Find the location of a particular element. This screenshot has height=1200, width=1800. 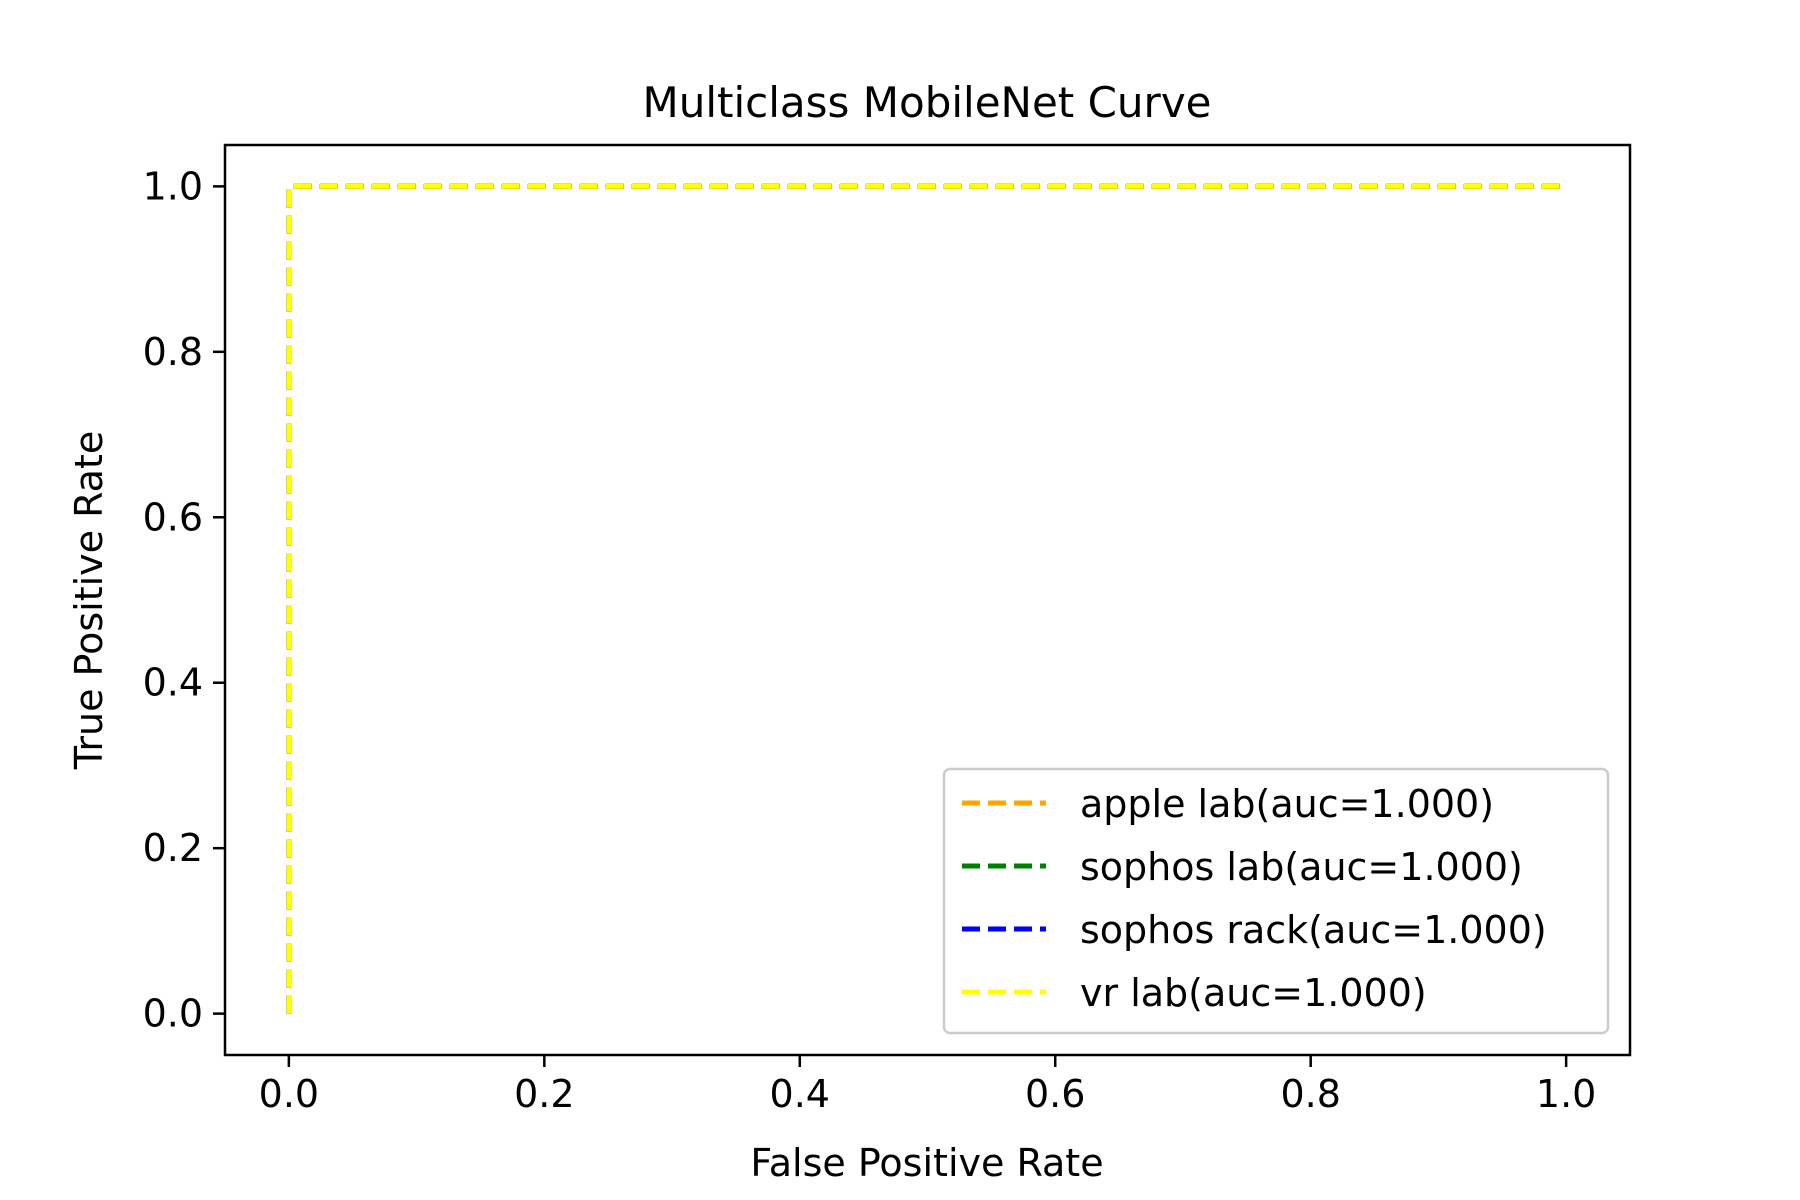

y-tick-label: 0.4 is located at coordinates (173, 683).